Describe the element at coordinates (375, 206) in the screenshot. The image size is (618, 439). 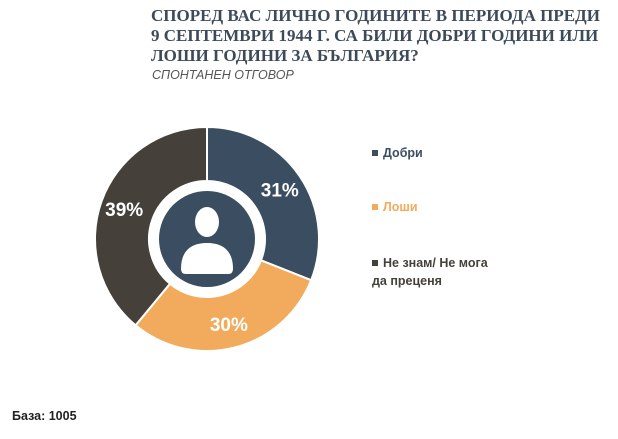
I see `legend-swatch-loshi` at that location.